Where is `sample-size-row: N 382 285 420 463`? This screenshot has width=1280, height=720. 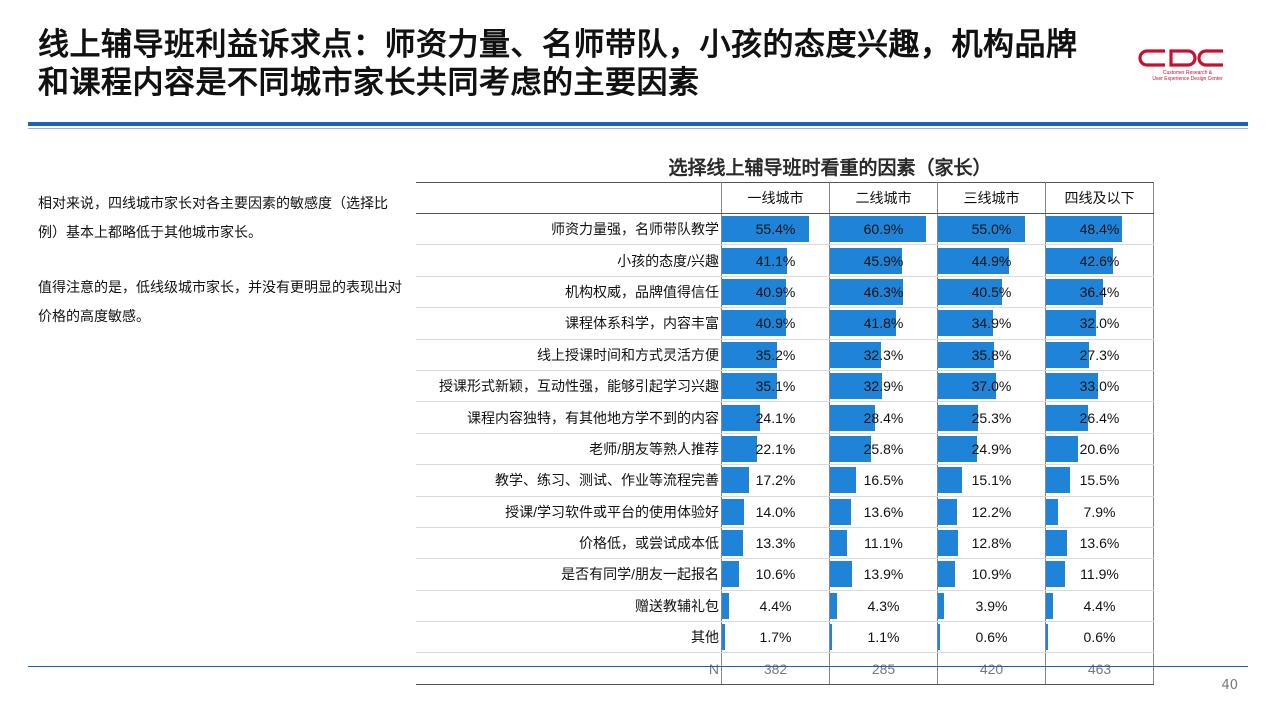 sample-size-row: N 382 285 420 463 is located at coordinates (785, 668).